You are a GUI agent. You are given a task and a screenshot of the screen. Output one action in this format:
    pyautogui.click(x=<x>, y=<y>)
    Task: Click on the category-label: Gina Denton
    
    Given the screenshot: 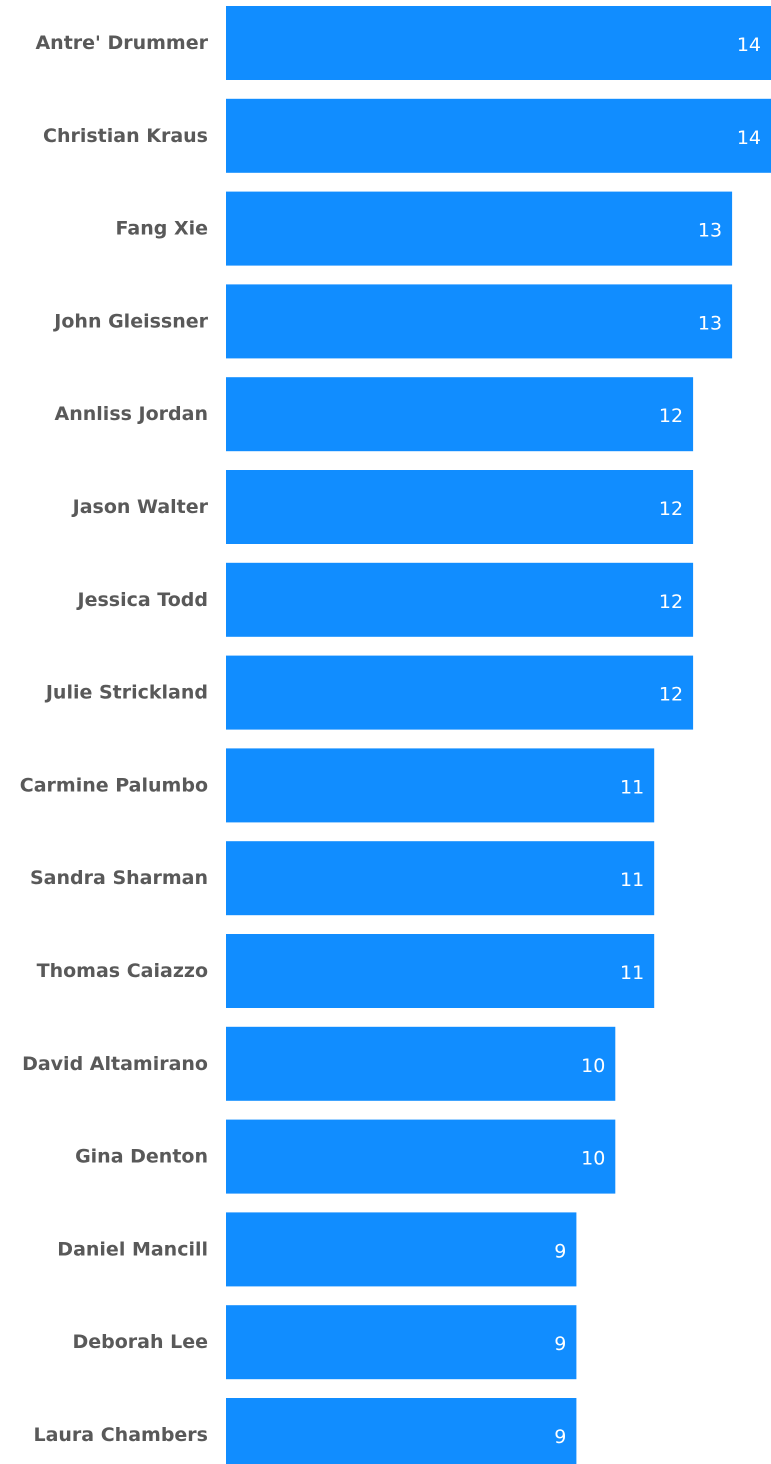 What is the action you would take?
    pyautogui.click(x=141, y=1157)
    